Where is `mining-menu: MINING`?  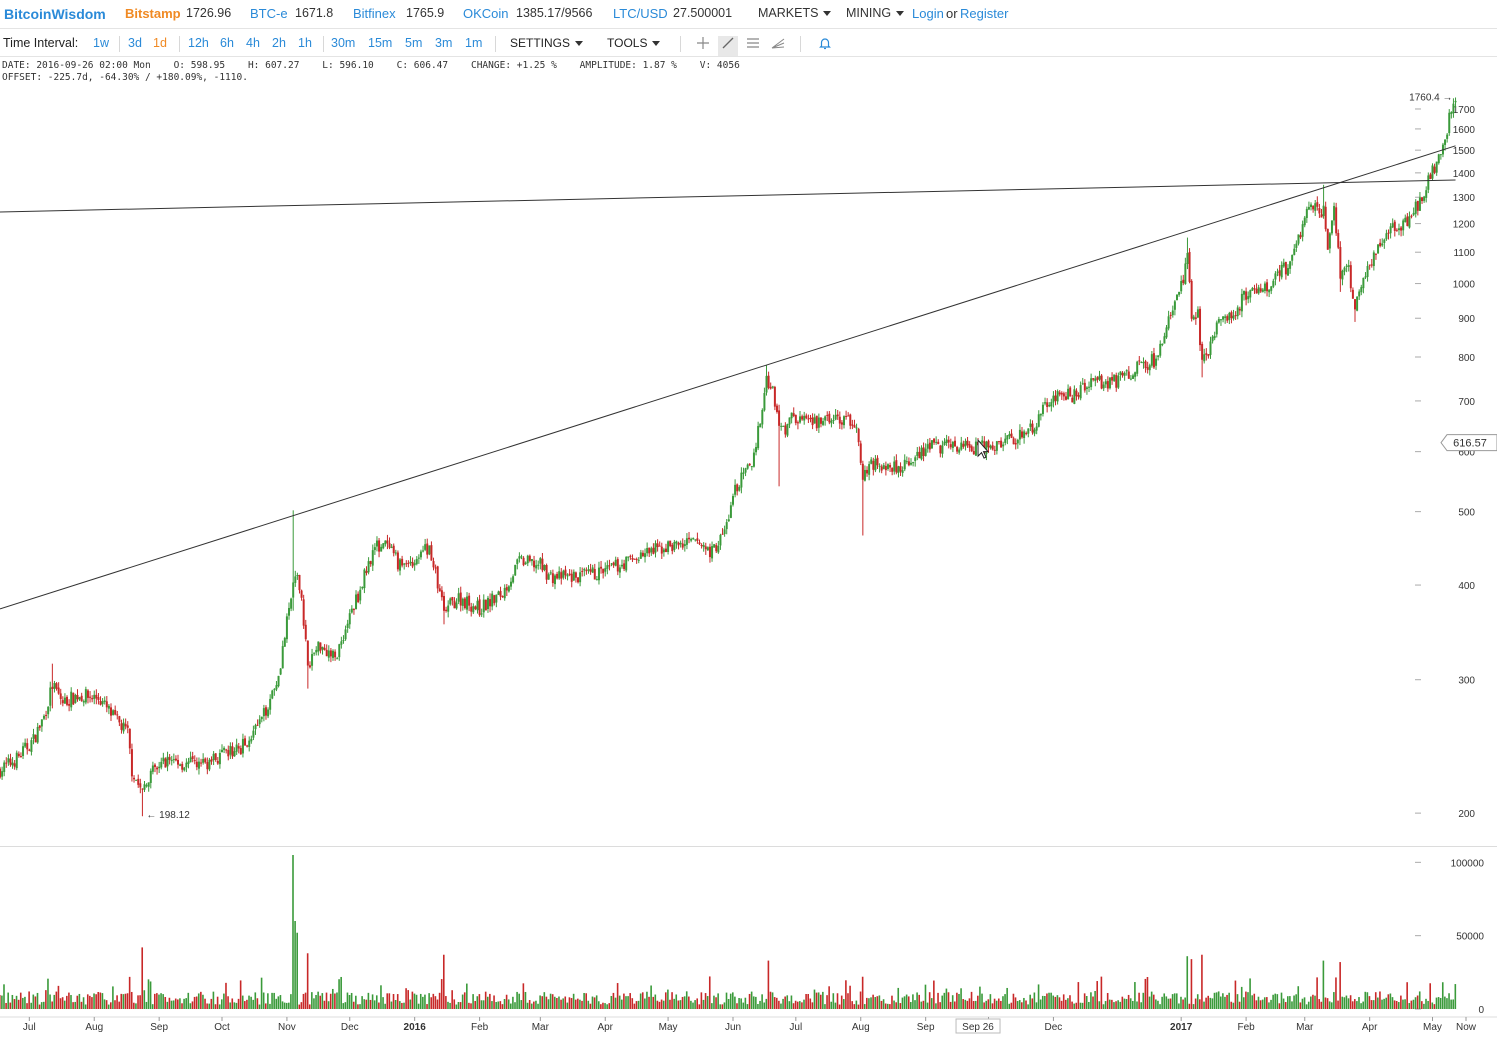
mining-menu: MINING is located at coordinates (875, 13).